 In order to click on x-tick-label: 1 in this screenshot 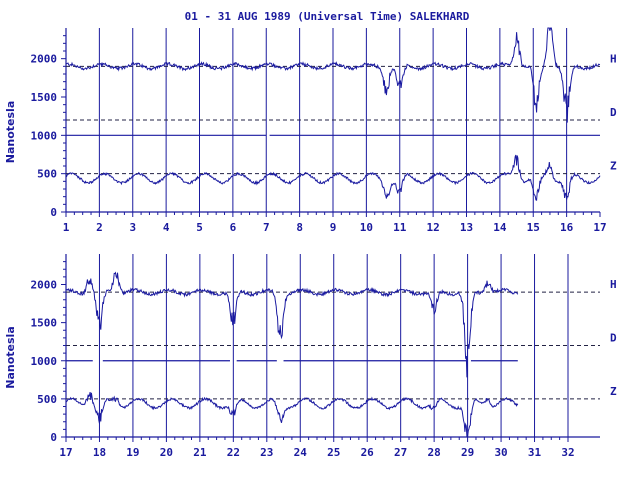, I will do `click(66, 227)`.